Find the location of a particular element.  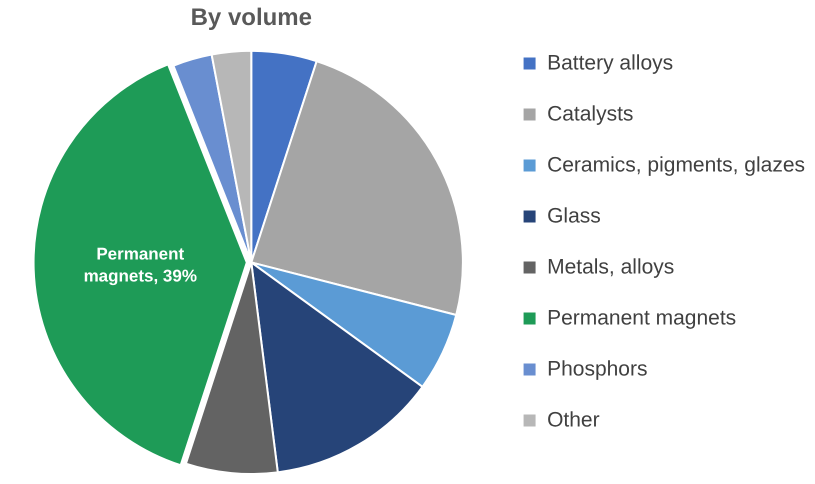

legend-label: Glass is located at coordinates (574, 216).